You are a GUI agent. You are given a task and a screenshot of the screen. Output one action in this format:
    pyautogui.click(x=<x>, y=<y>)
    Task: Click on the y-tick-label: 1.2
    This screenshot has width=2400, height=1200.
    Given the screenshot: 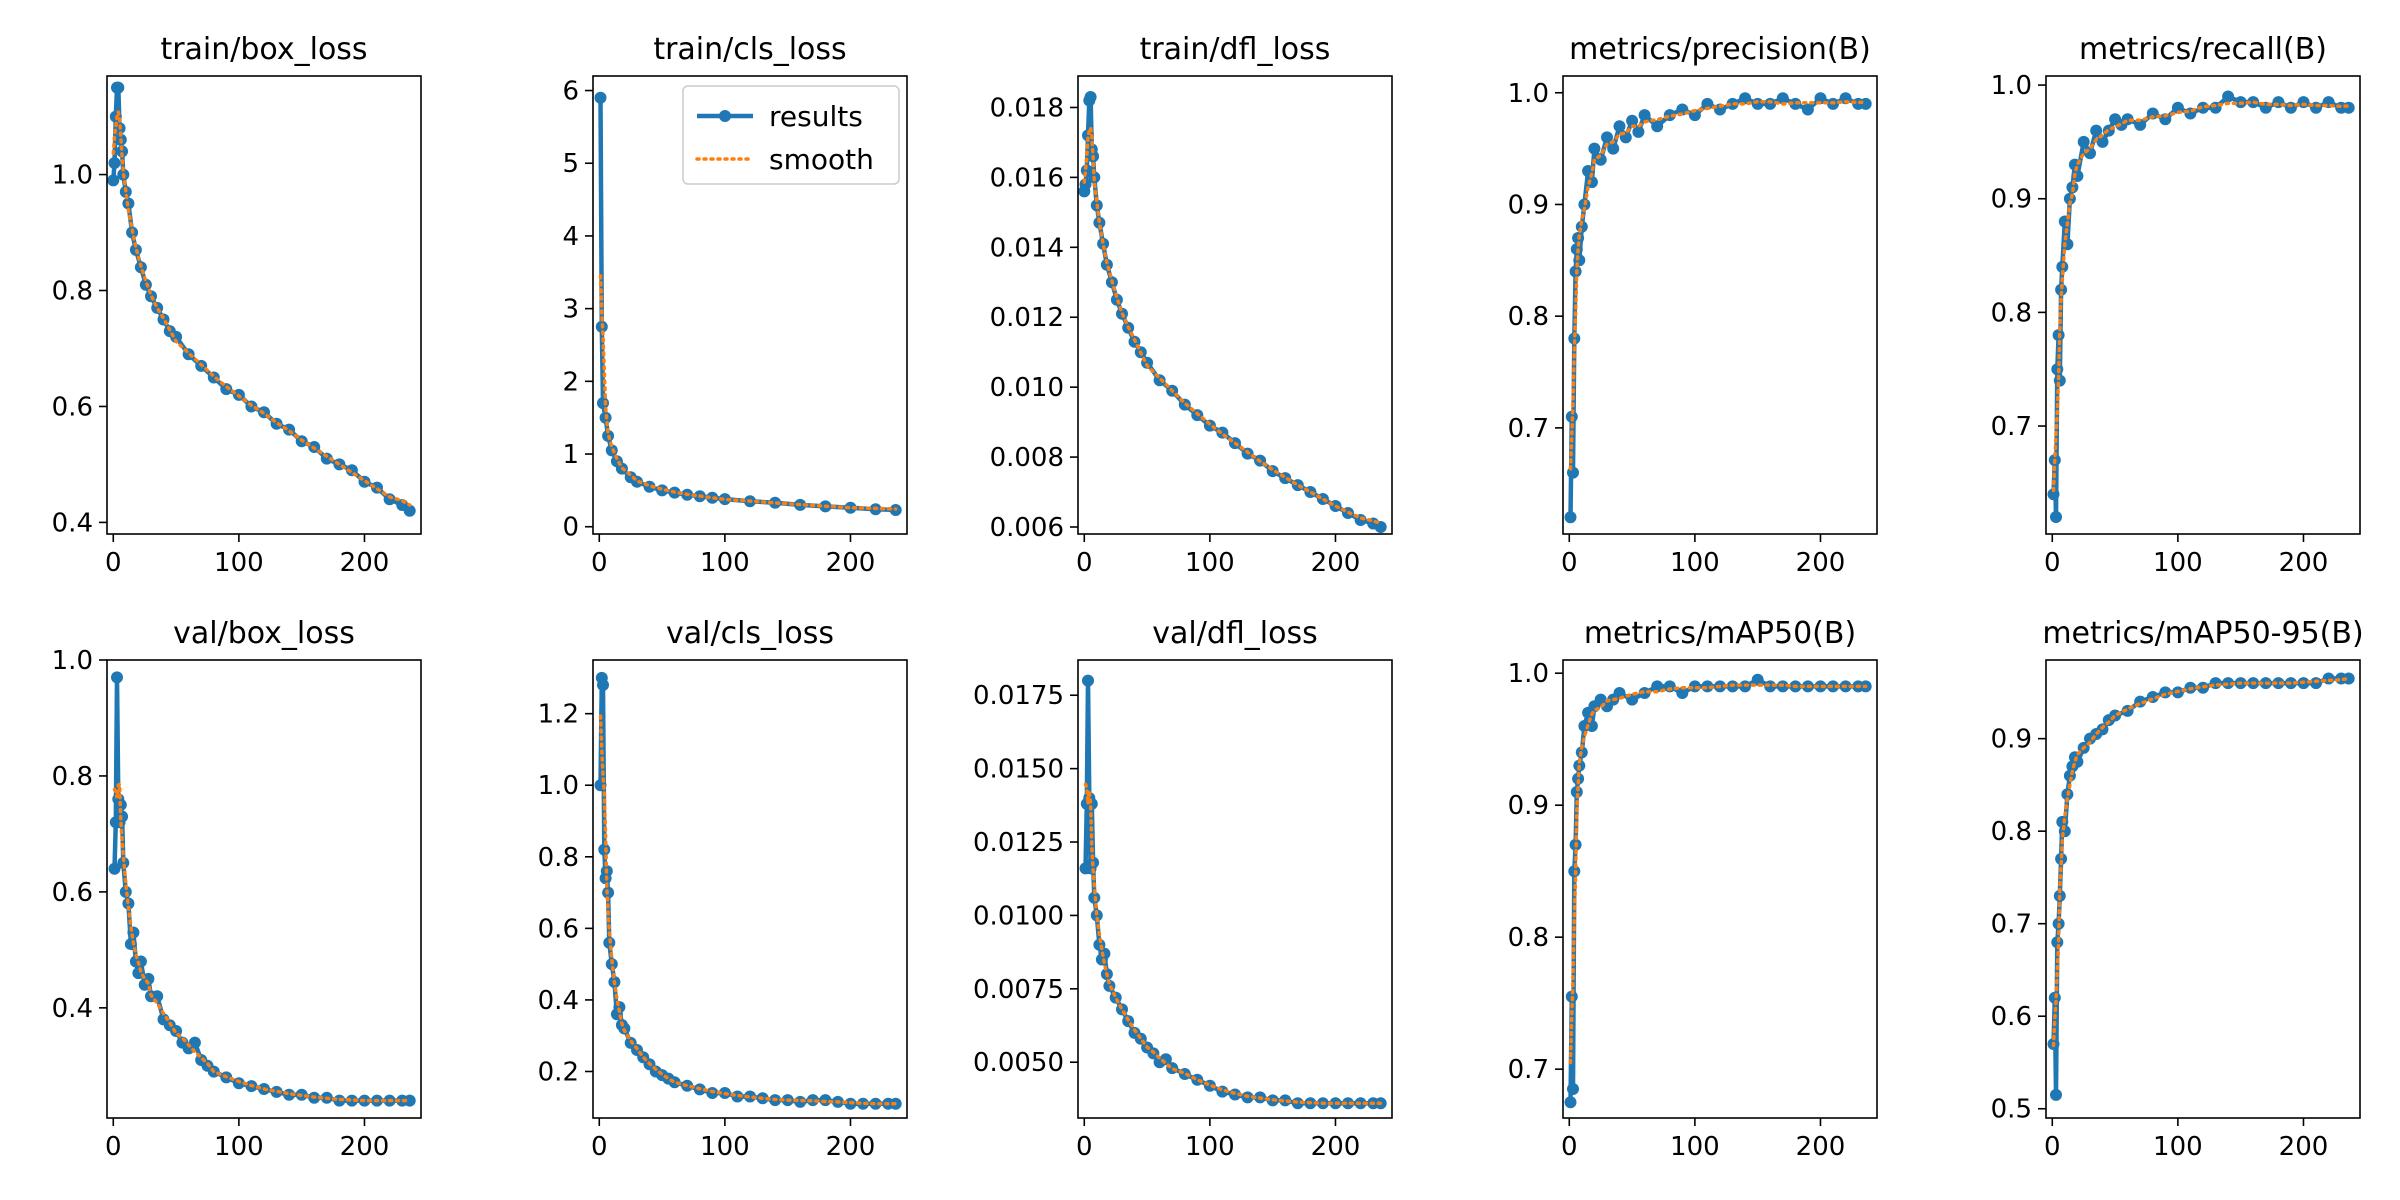 What is the action you would take?
    pyautogui.click(x=558, y=715)
    